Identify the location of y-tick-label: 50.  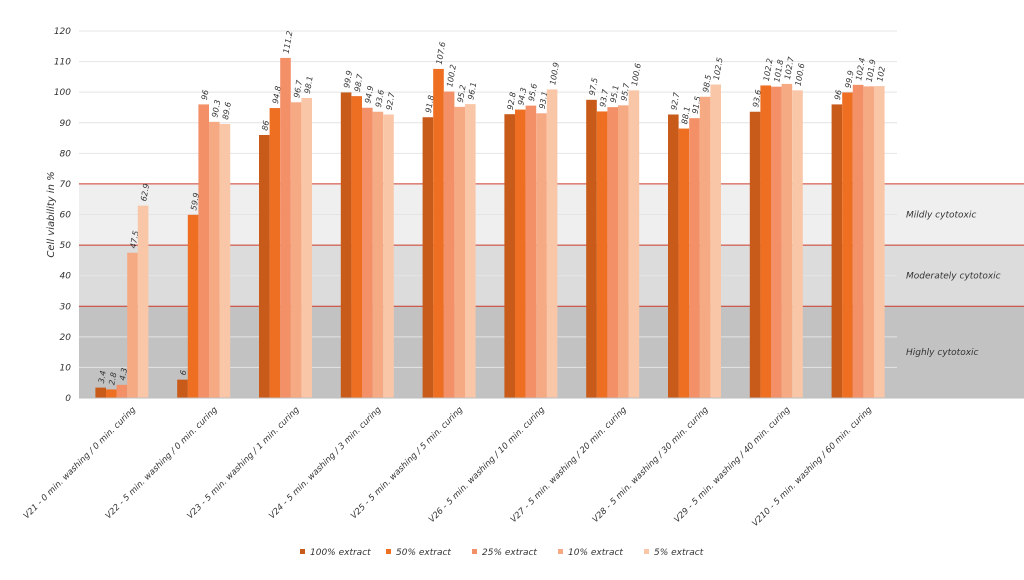
(66, 246).